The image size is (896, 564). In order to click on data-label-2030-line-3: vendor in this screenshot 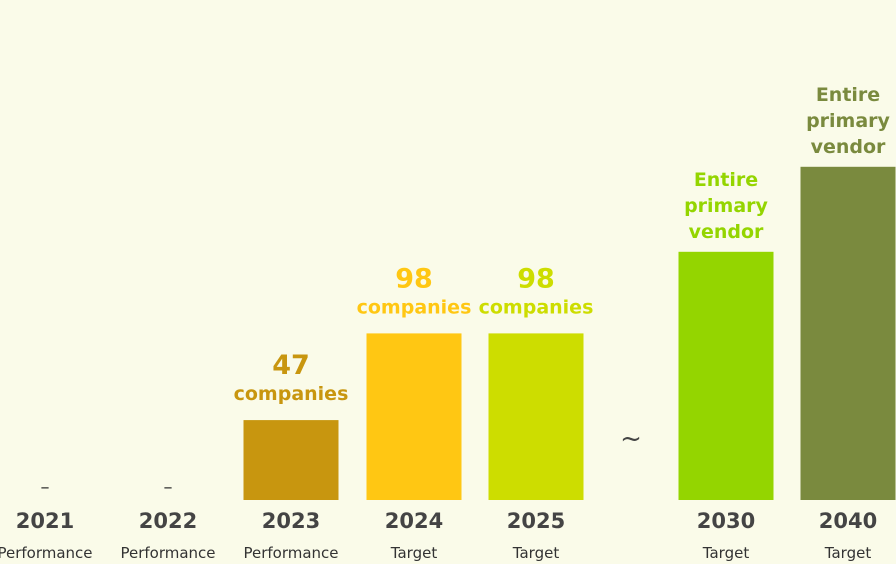, I will do `click(726, 232)`.